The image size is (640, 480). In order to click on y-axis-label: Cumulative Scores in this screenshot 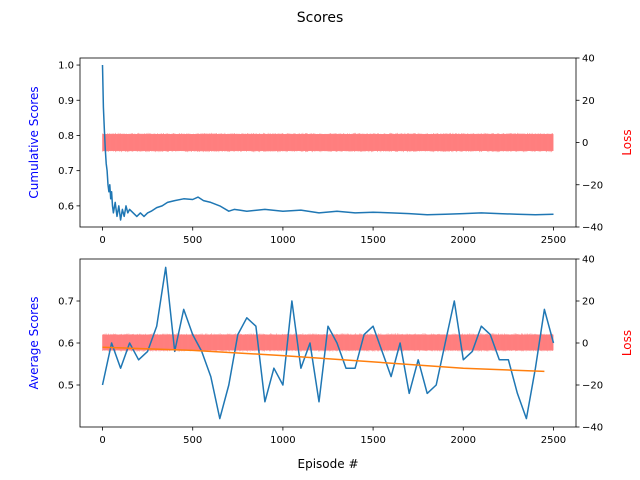, I will do `click(34, 142)`.